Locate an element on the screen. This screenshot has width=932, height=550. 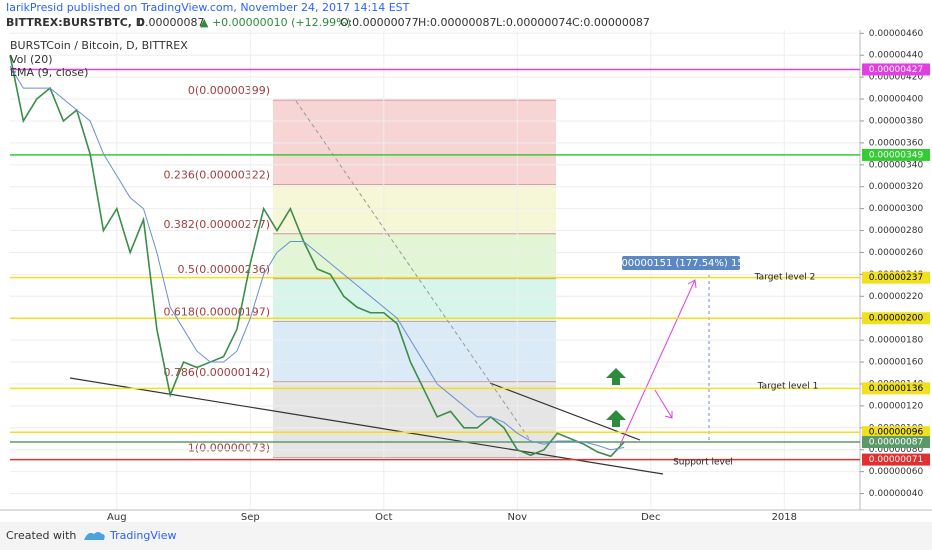
change: ▲ +0.00000010 (+12.99%) is located at coordinates (275, 22).